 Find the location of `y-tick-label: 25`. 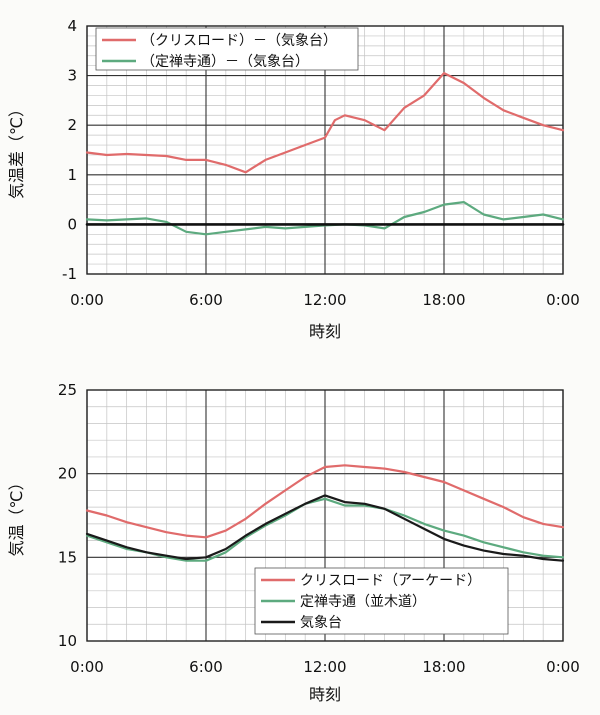

y-tick-label: 25 is located at coordinates (67, 390).